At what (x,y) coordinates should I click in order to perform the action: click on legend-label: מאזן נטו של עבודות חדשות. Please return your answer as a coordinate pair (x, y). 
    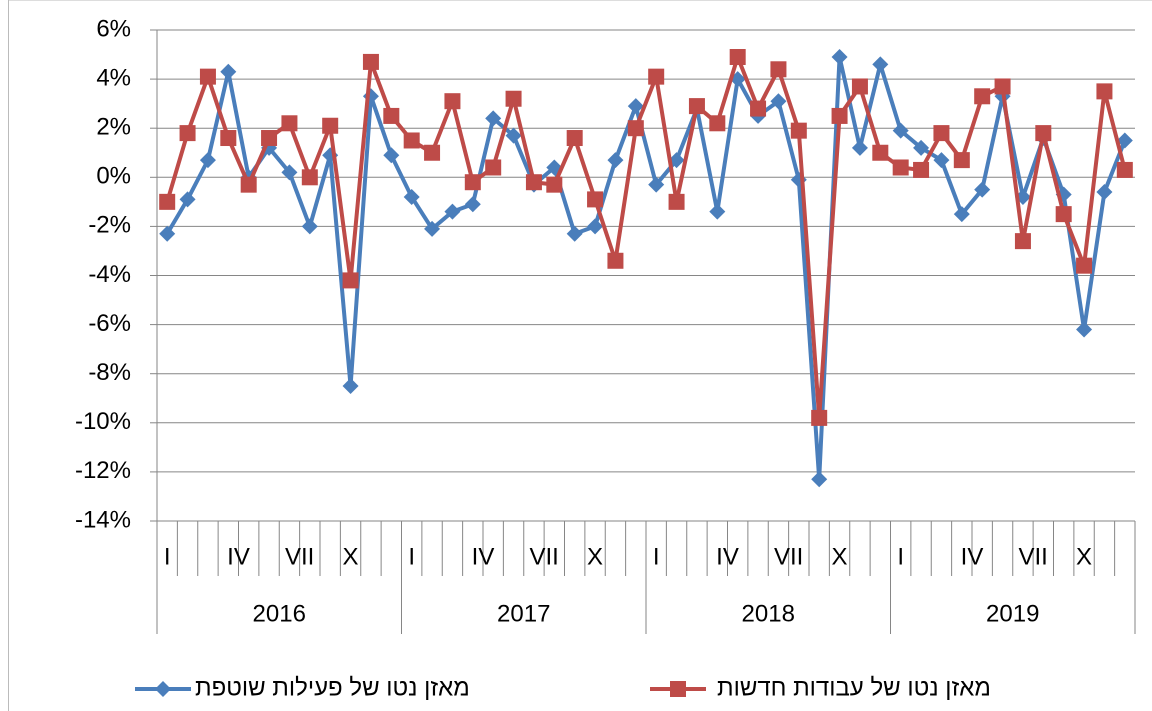
    Looking at the image, I should click on (854, 687).